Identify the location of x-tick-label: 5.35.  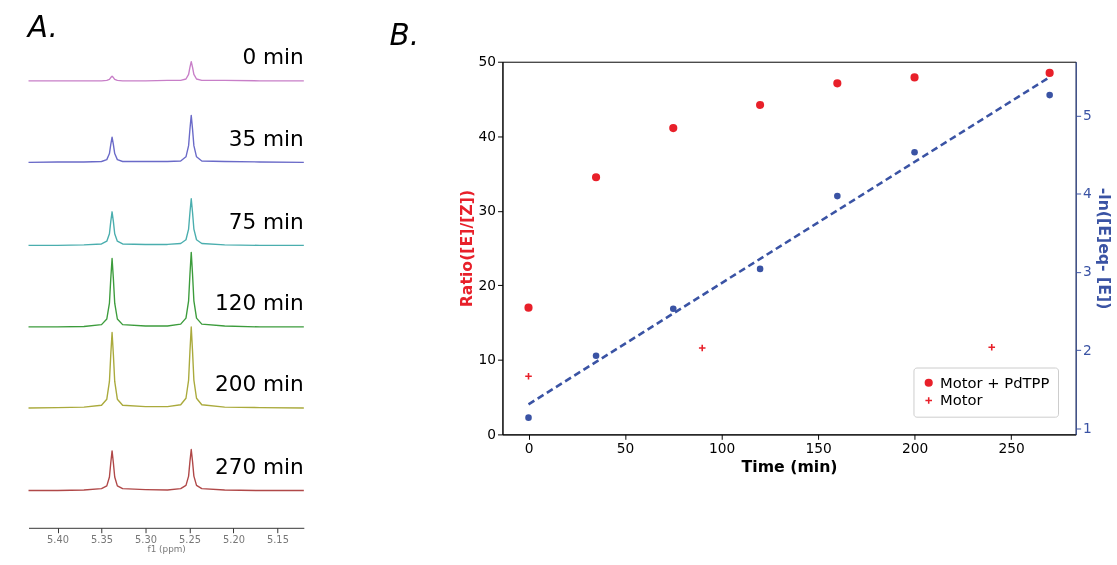
(102, 540).